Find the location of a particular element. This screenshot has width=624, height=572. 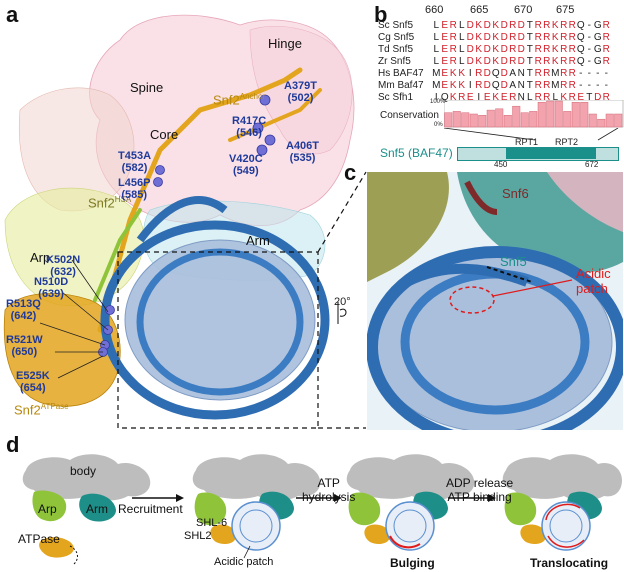

zoom-box is located at coordinates (218, 340).